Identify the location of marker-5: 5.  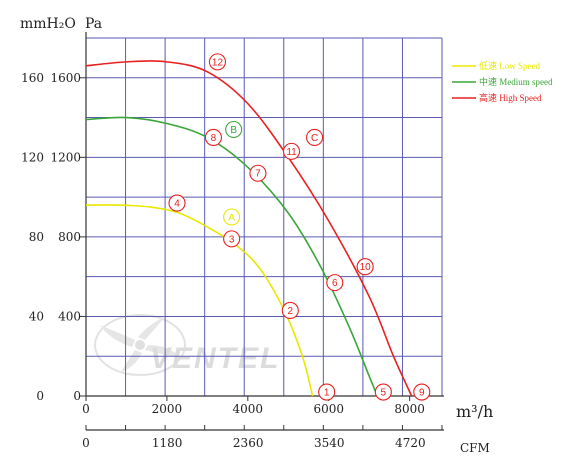
(383, 392).